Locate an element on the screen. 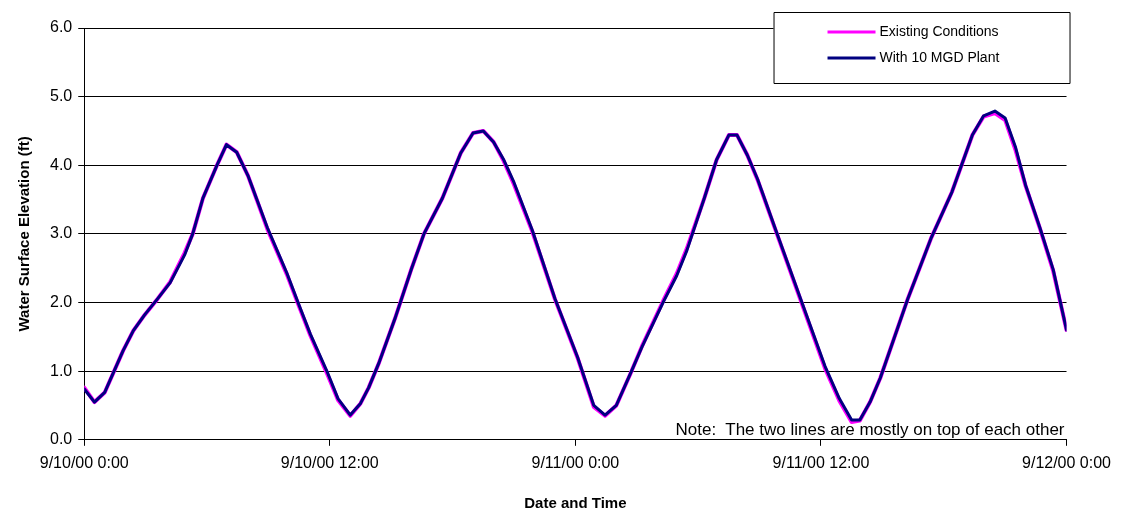 The image size is (1127, 531). x-tick-label: 9/12/00 0:00 is located at coordinates (1067, 462).